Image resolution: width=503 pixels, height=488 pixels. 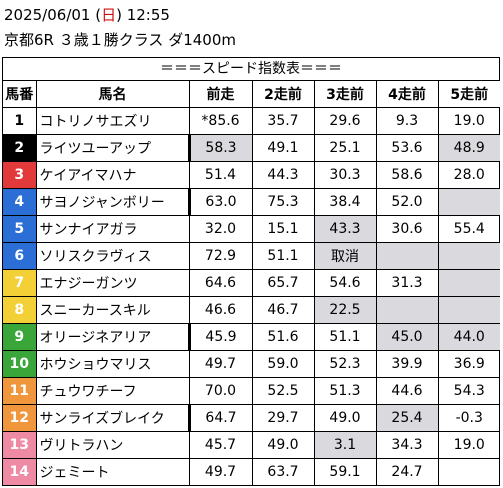 I want to click on speed-index-cell: 53.6, so click(x=407, y=148).